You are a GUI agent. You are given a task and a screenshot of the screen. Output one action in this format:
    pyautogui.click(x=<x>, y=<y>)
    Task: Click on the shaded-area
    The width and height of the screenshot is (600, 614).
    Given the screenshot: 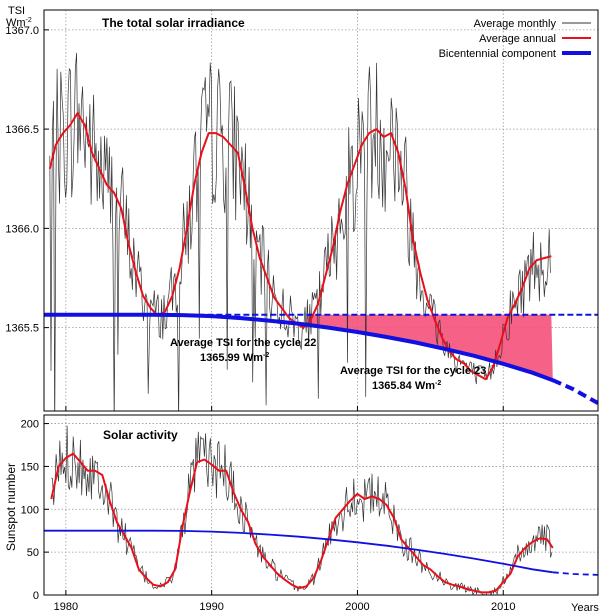 What is the action you would take?
    pyautogui.click(x=429, y=347)
    